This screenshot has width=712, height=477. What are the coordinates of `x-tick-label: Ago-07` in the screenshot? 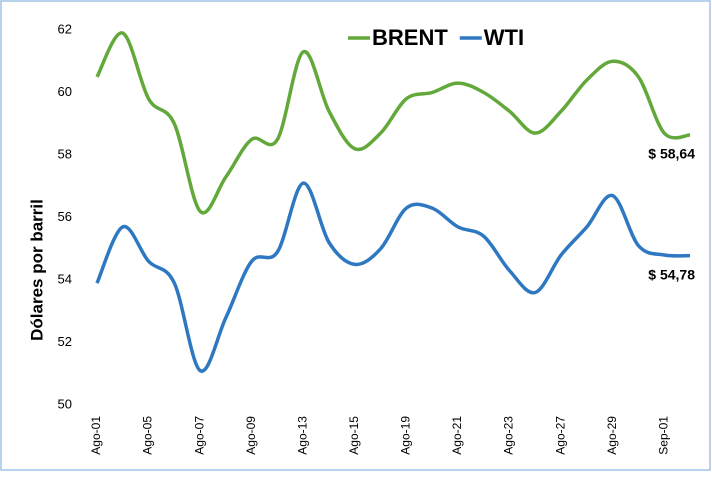 It's located at (199, 435).